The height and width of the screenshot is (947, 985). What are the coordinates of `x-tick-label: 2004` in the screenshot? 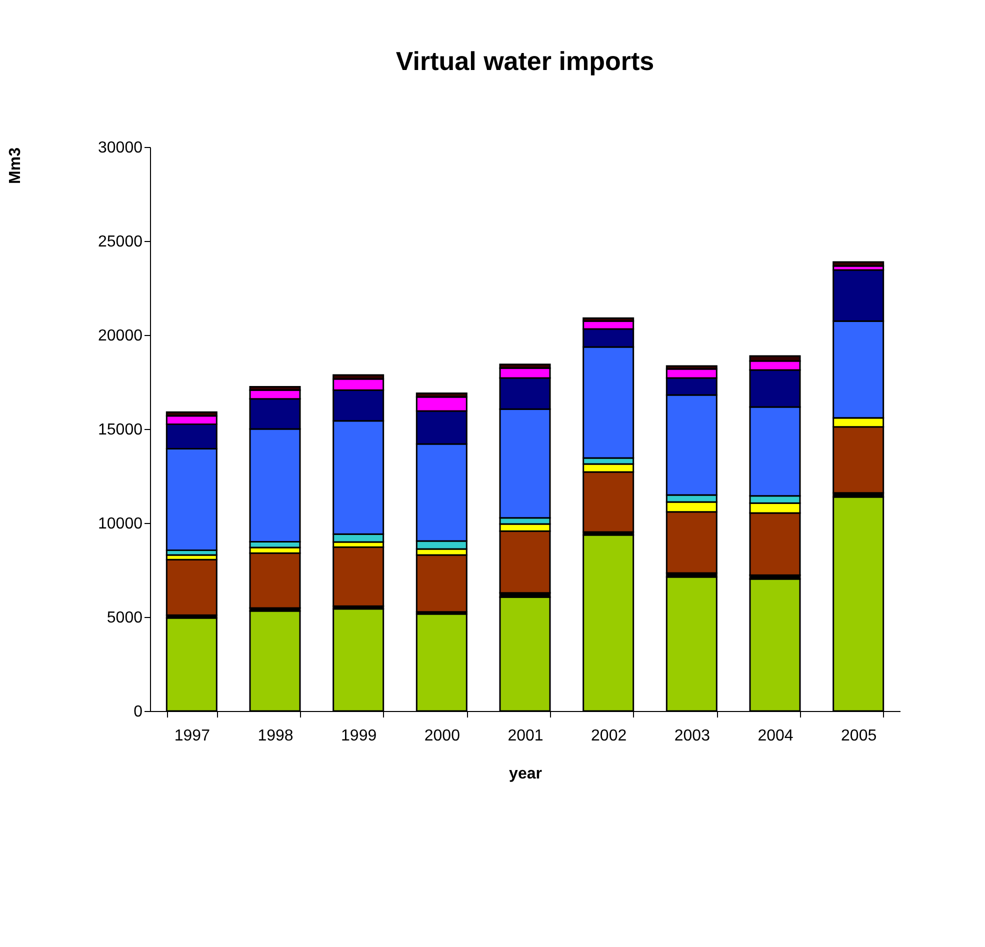 It's located at (776, 736).